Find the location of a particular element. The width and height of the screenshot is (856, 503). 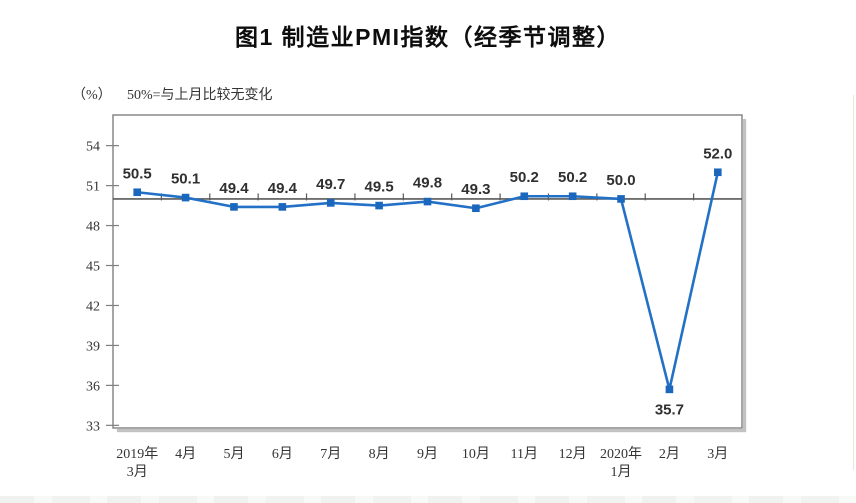

x-axis-label: 10月 is located at coordinates (476, 454).